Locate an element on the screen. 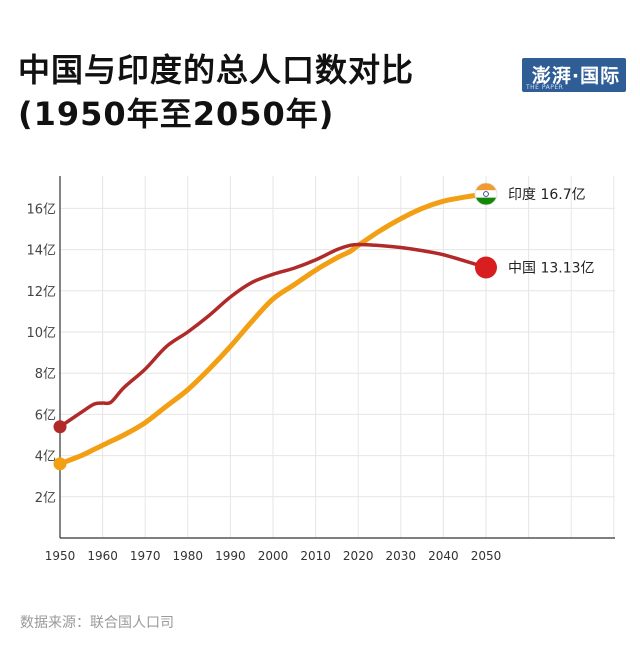 The height and width of the screenshot is (653, 640). india-flag-chakra is located at coordinates (486, 194).